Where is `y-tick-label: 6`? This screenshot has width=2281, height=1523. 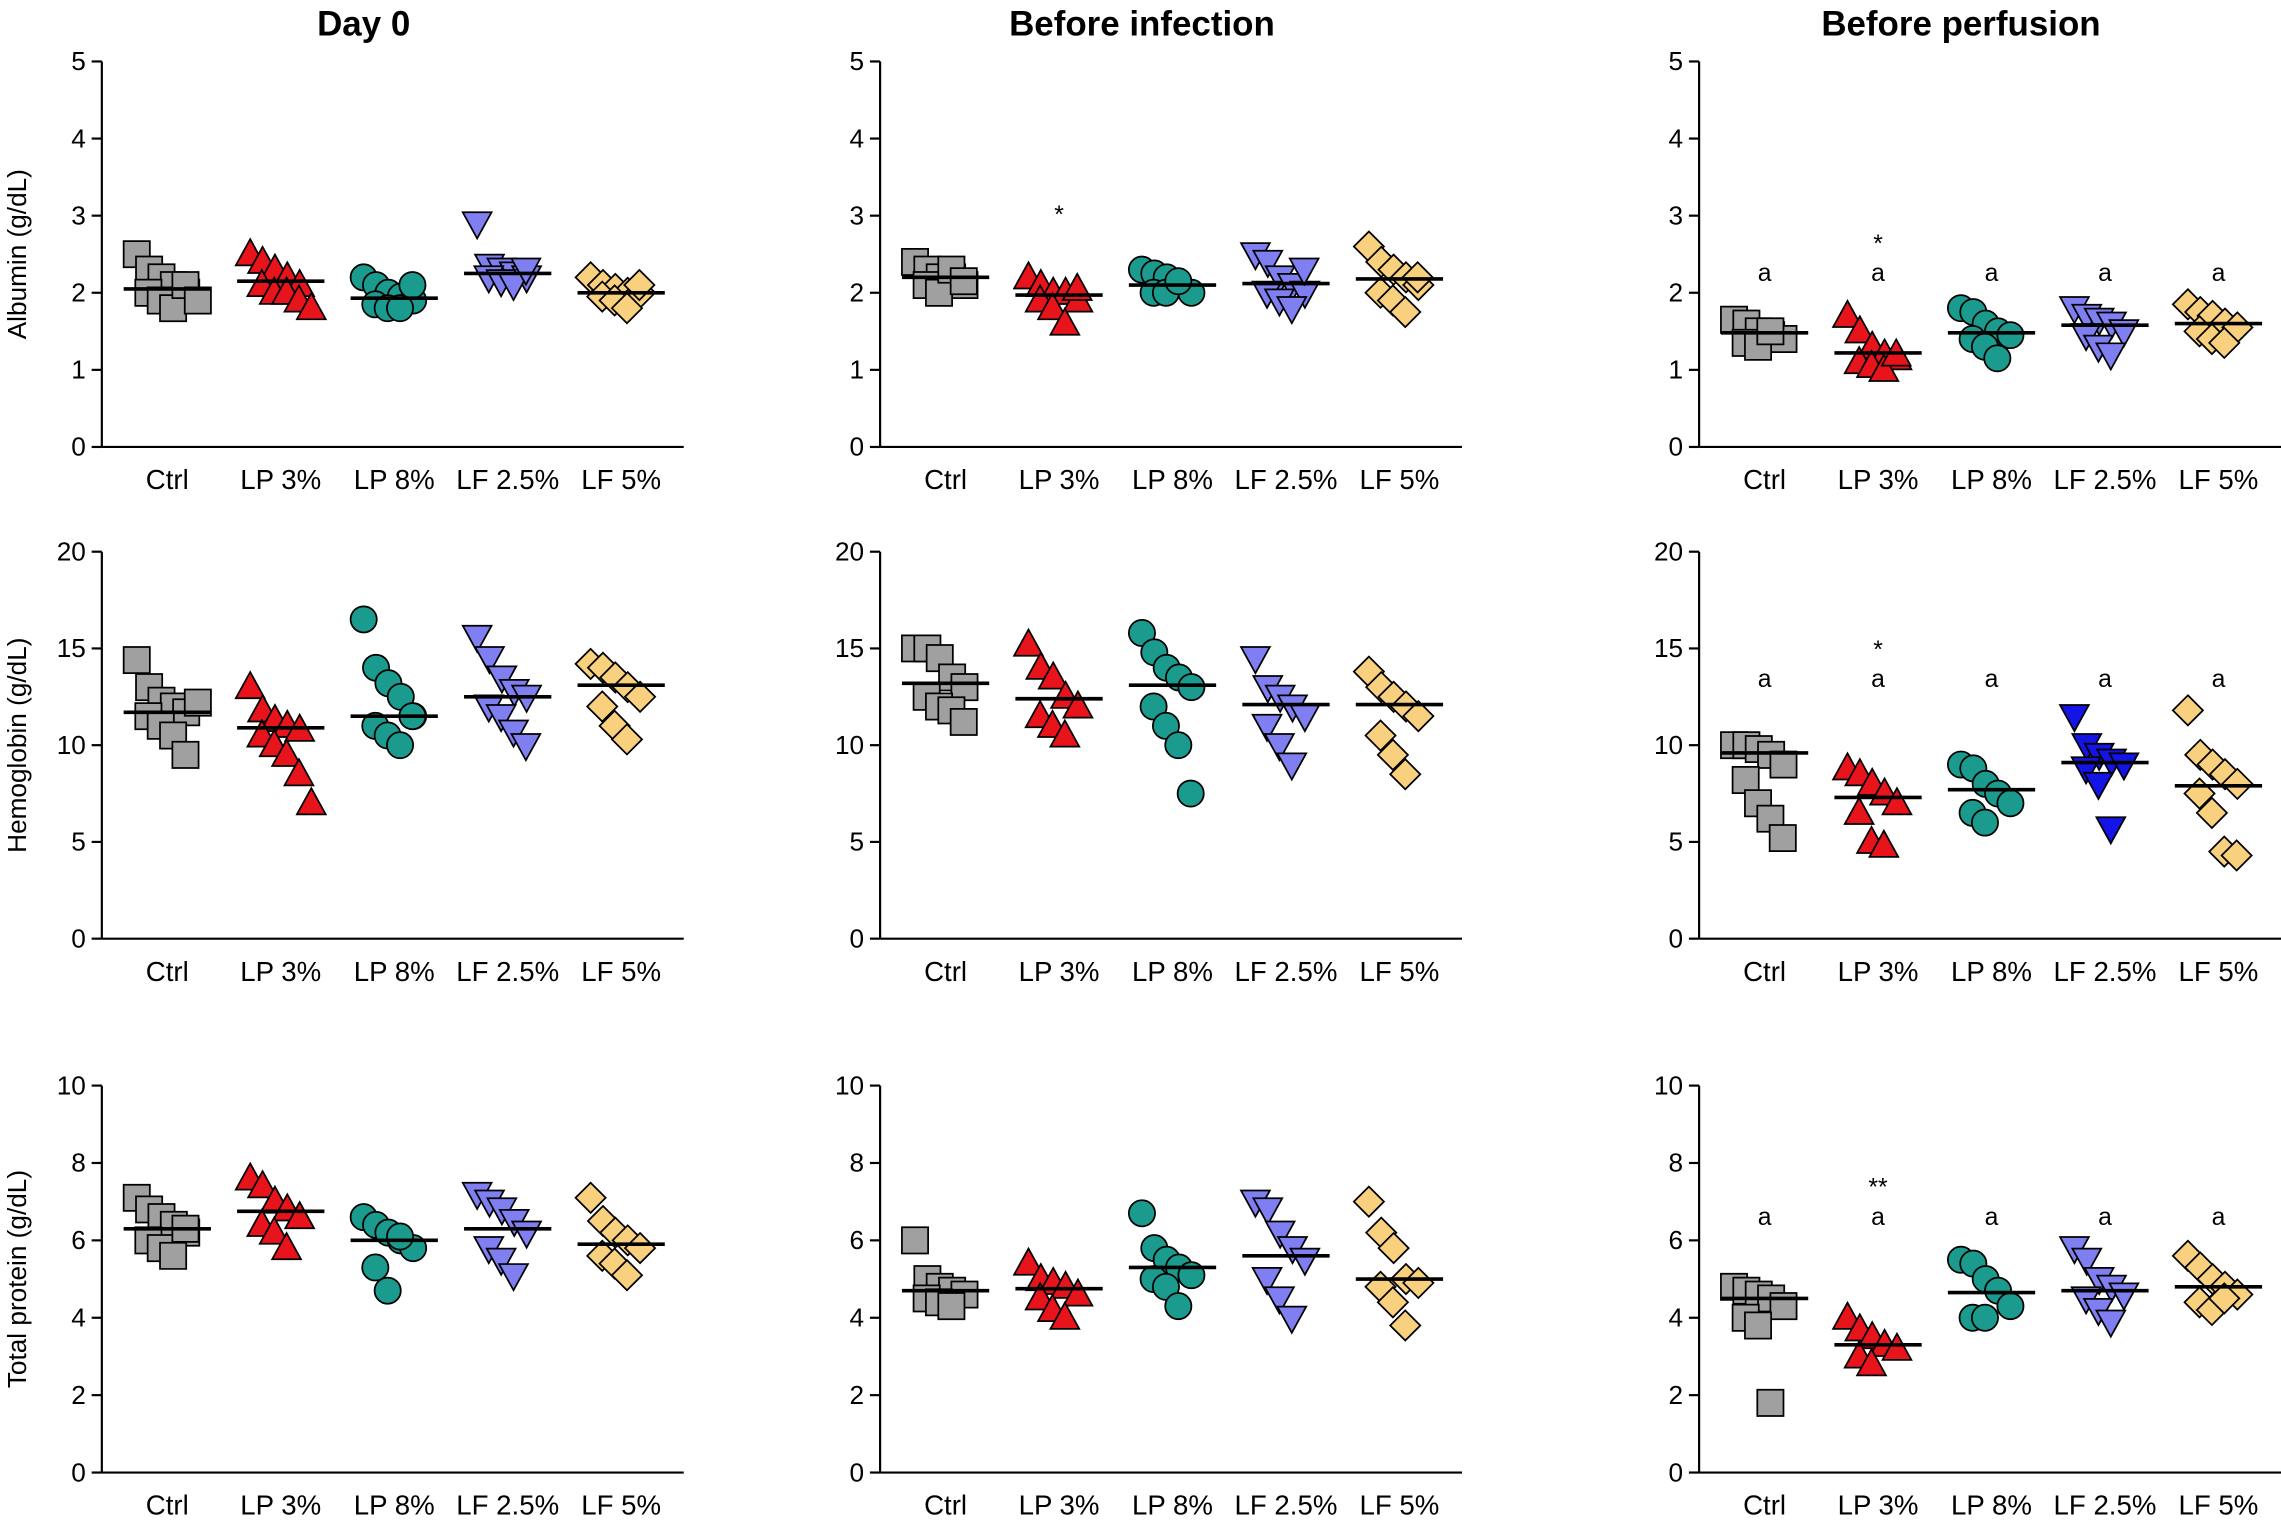
y-tick-label: 6 is located at coordinates (1676, 1240).